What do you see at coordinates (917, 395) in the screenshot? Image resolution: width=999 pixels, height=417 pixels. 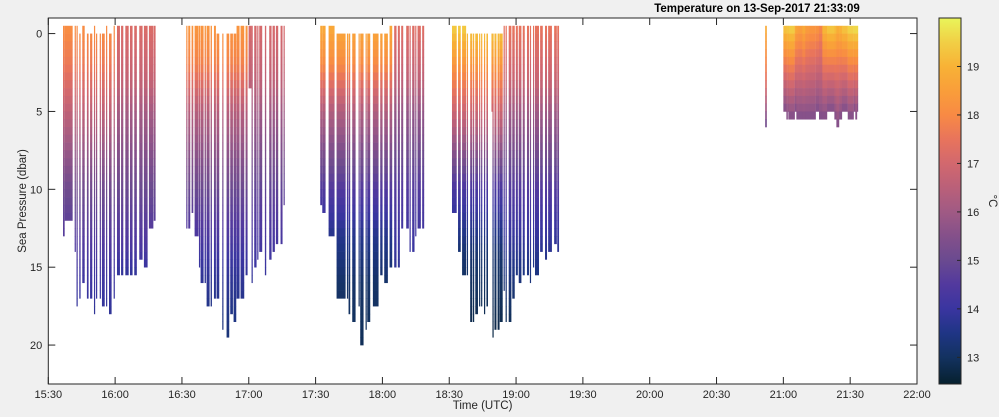 I see `x-tick-label: 22:00` at bounding box center [917, 395].